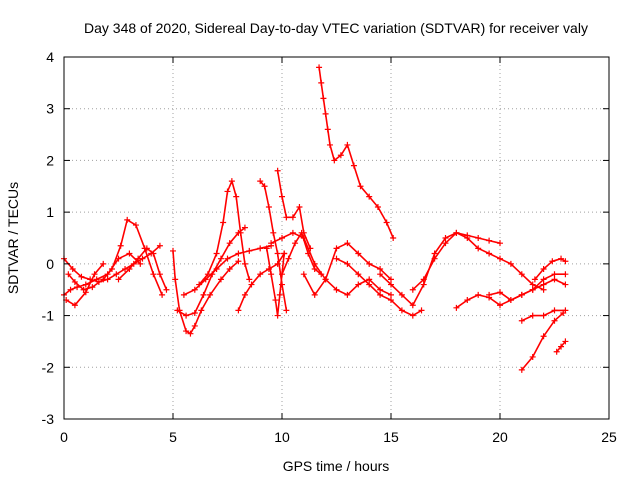  What do you see at coordinates (227, 270) in the screenshot?
I see `series-sat-i` at bounding box center [227, 270].